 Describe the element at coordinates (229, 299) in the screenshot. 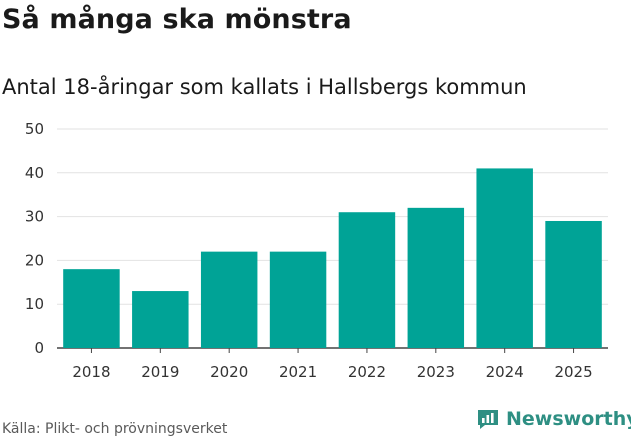

I see `bar-2020` at that location.